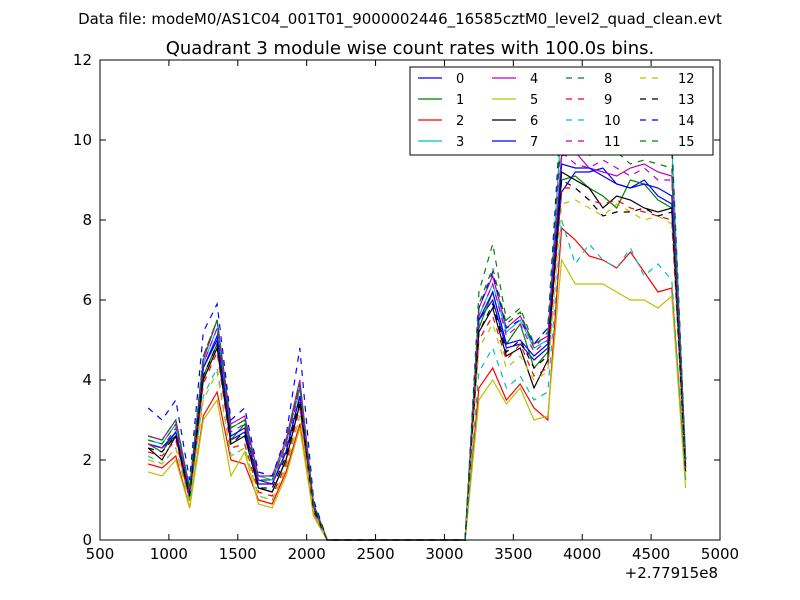  What do you see at coordinates (87, 380) in the screenshot?
I see `y-tick-label: 4` at bounding box center [87, 380].